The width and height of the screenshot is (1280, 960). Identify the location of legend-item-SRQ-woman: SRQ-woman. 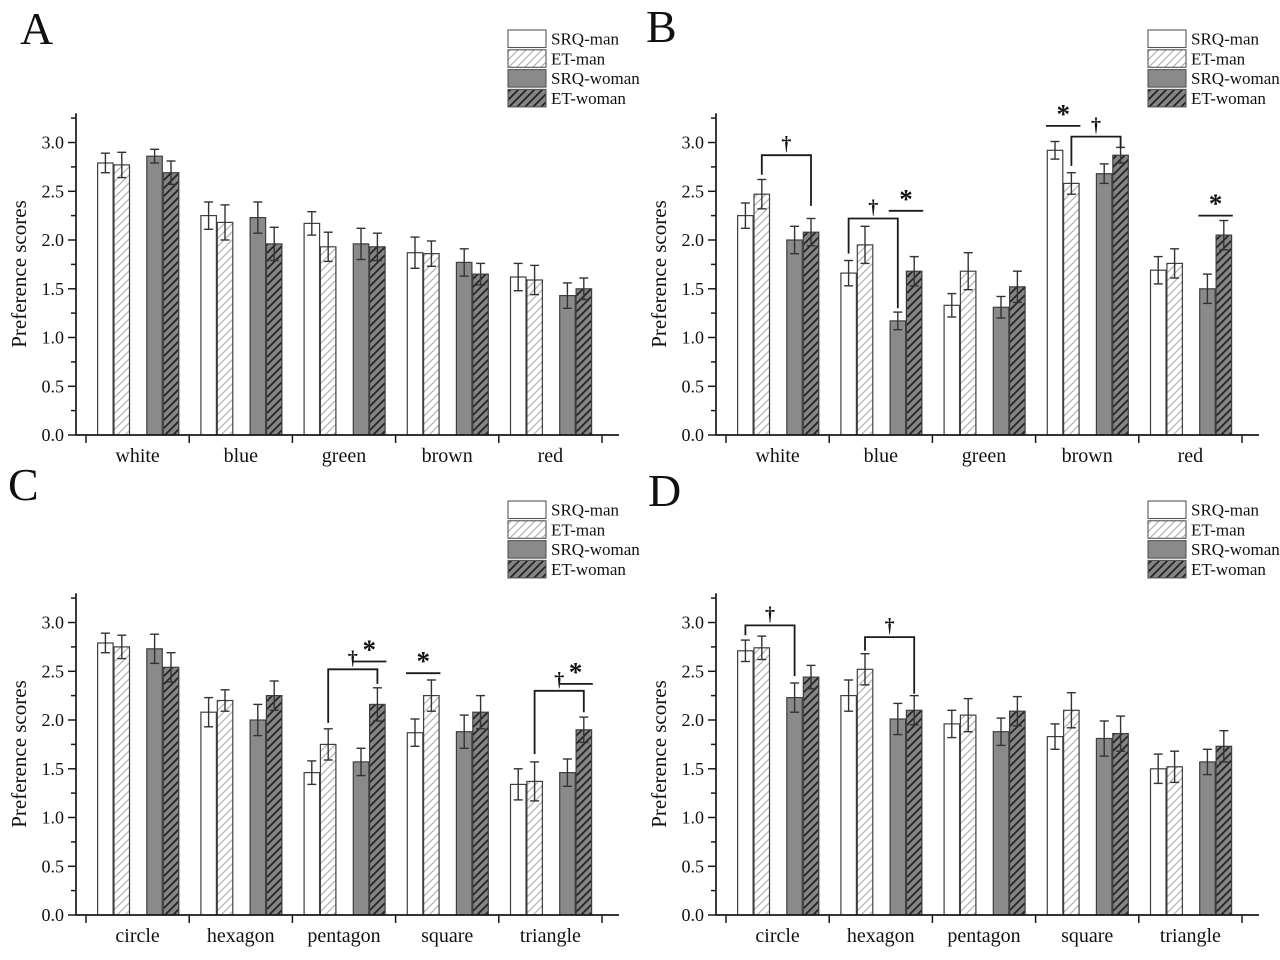
(573, 549).